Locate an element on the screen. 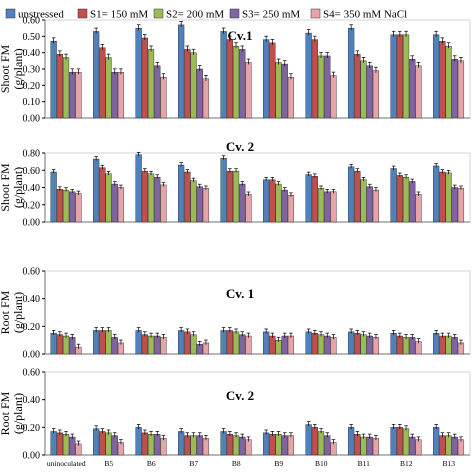 This screenshot has width=474, height=474. x-tick-label: B13 is located at coordinates (448, 463).